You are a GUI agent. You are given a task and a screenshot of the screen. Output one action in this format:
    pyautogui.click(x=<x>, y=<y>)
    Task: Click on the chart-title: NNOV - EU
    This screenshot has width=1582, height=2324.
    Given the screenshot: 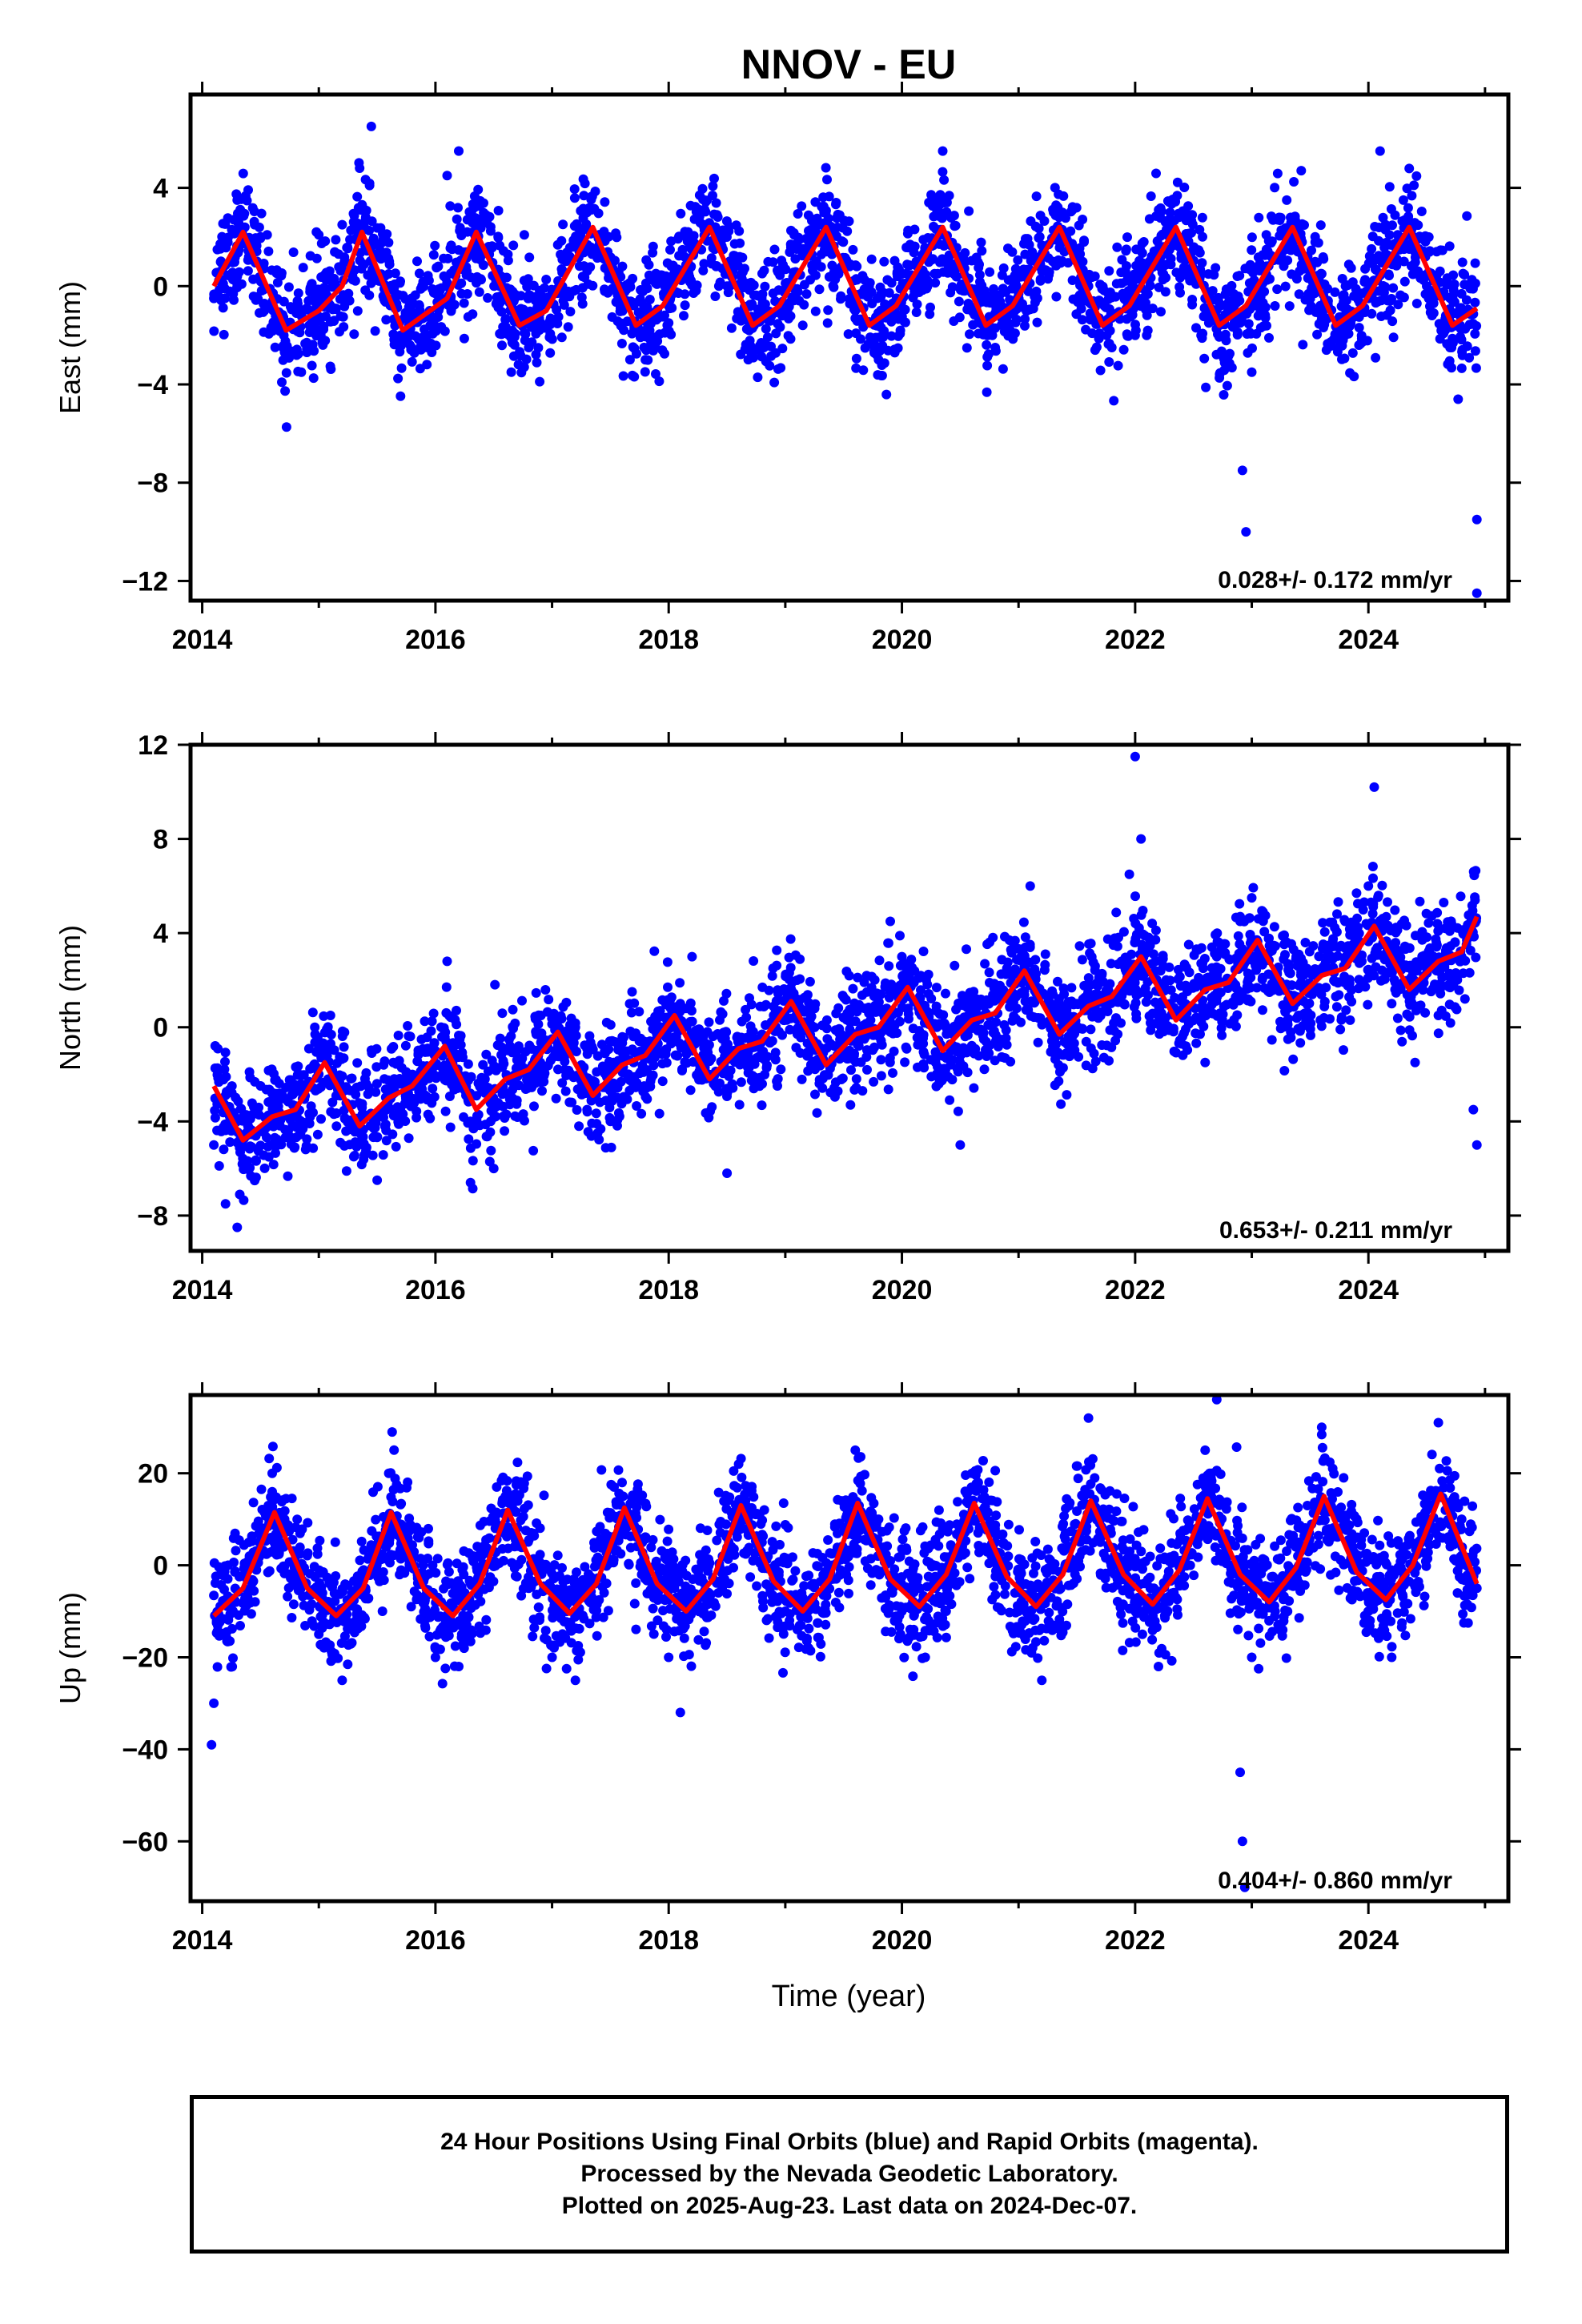 What is the action you would take?
    pyautogui.click(x=849, y=65)
    